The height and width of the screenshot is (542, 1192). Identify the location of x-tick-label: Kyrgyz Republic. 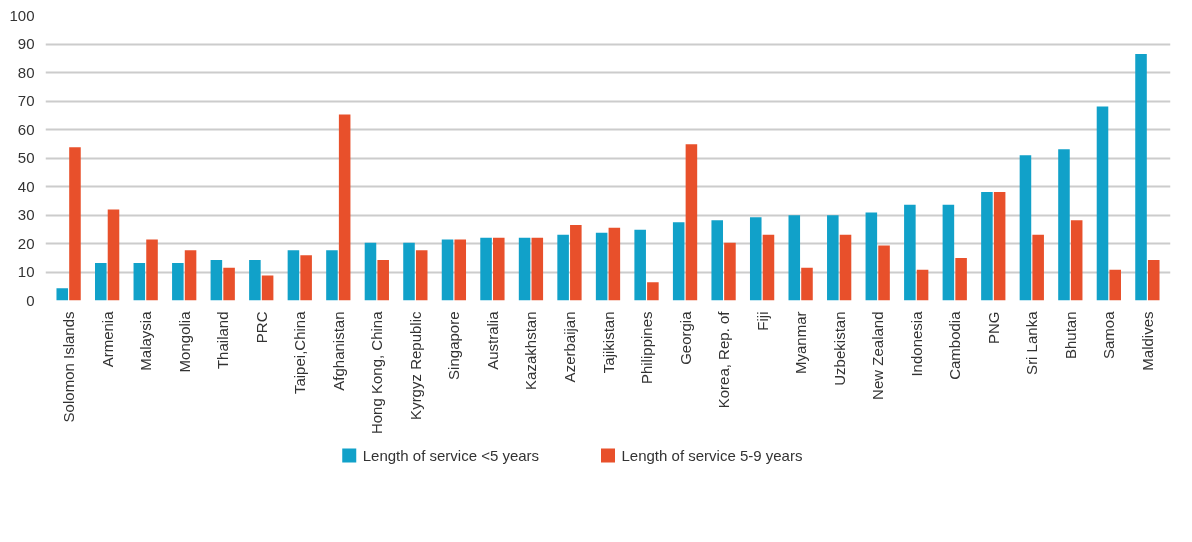
(415, 365).